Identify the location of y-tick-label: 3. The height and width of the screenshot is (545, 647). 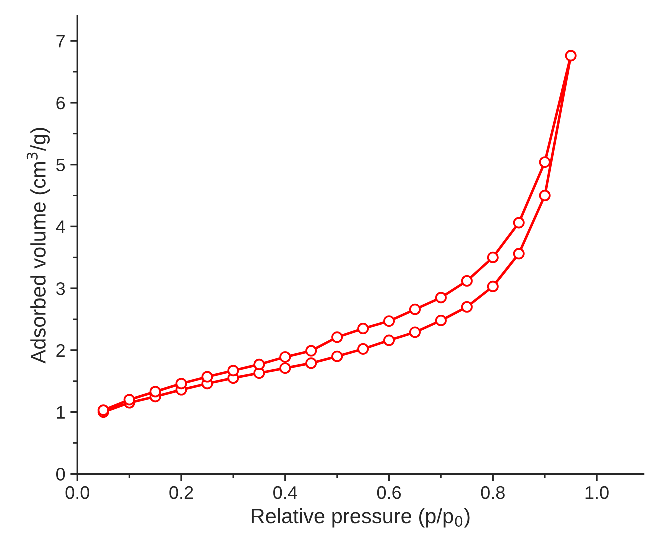
(61, 289).